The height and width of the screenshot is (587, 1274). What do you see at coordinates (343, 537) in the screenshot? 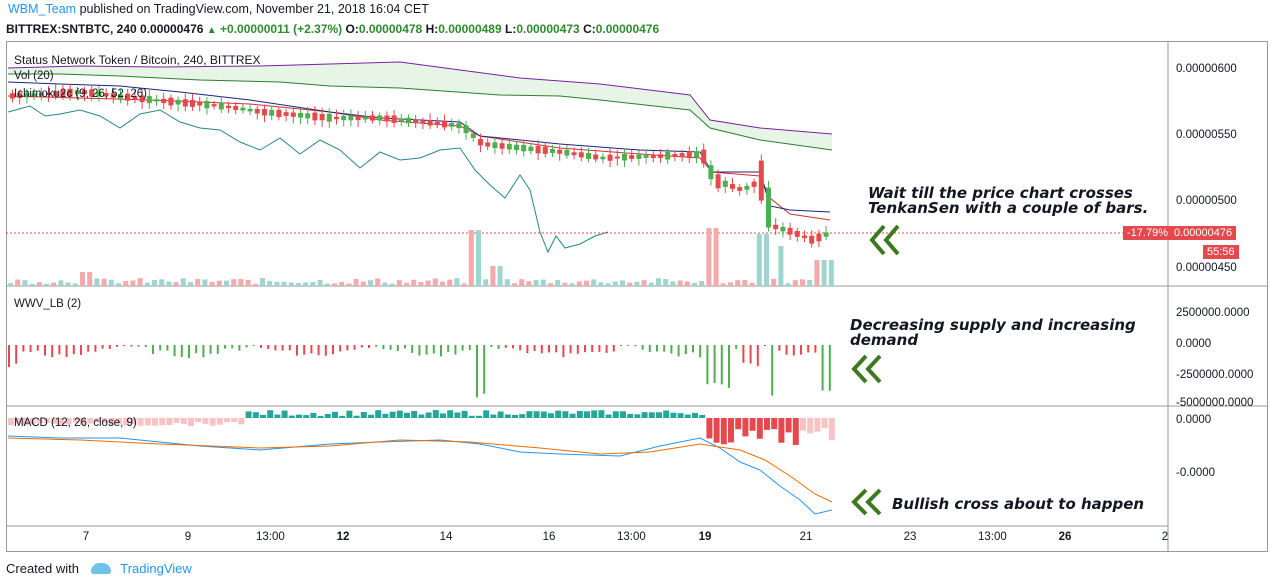
I see `x-tick: 12` at bounding box center [343, 537].